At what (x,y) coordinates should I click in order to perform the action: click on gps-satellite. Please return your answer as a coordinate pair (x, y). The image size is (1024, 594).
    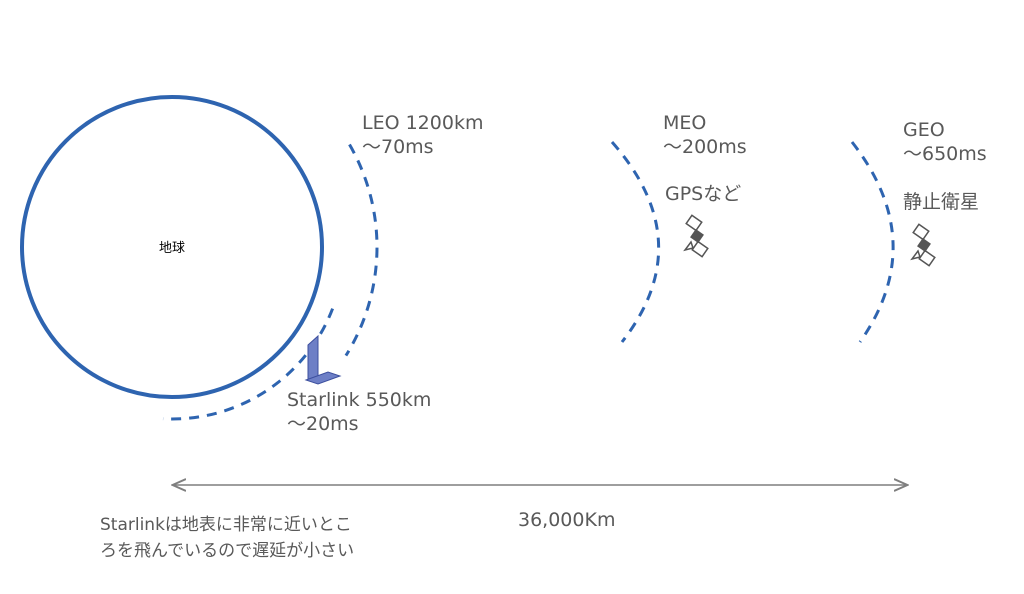
    Looking at the image, I should click on (696, 236).